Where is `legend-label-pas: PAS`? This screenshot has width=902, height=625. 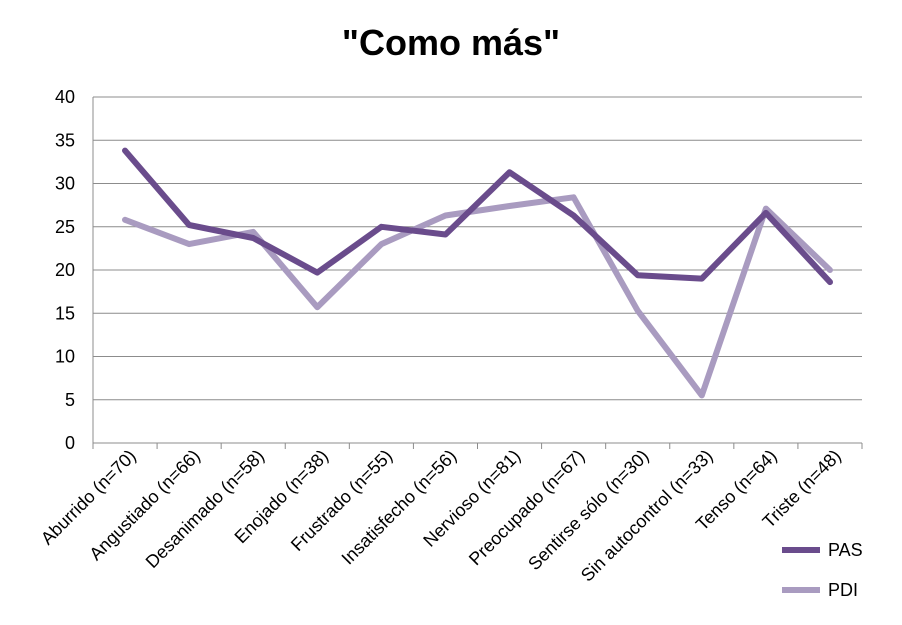
legend-label-pas: PAS is located at coordinates (845, 550).